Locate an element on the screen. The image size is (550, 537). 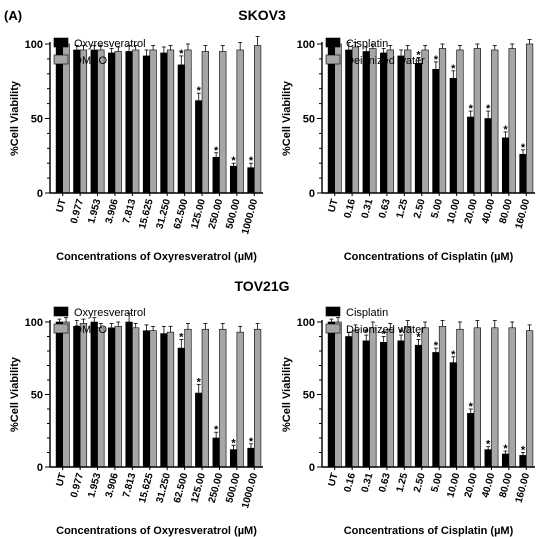
group-title-skov3: SKOV3 is located at coordinates (262, 15).